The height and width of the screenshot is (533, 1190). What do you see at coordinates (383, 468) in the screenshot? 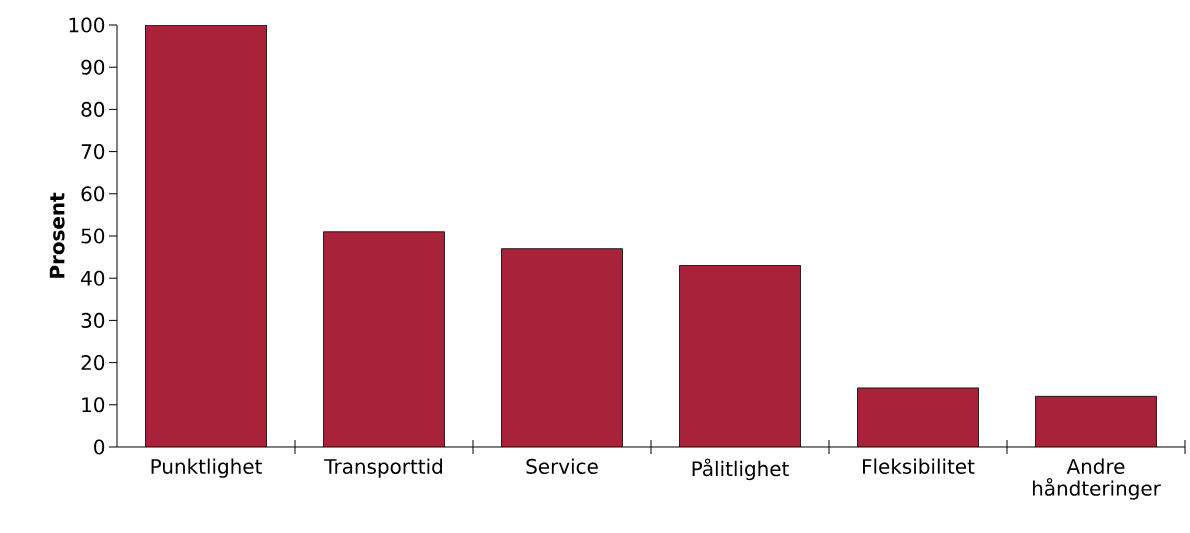
I see `x-tick-label: Transporttid` at bounding box center [383, 468].